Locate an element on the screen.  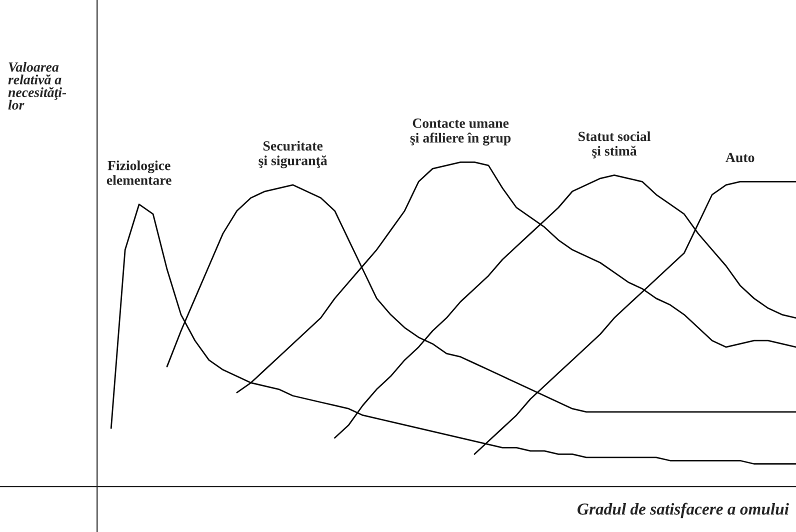
series-label: Auto is located at coordinates (740, 157).